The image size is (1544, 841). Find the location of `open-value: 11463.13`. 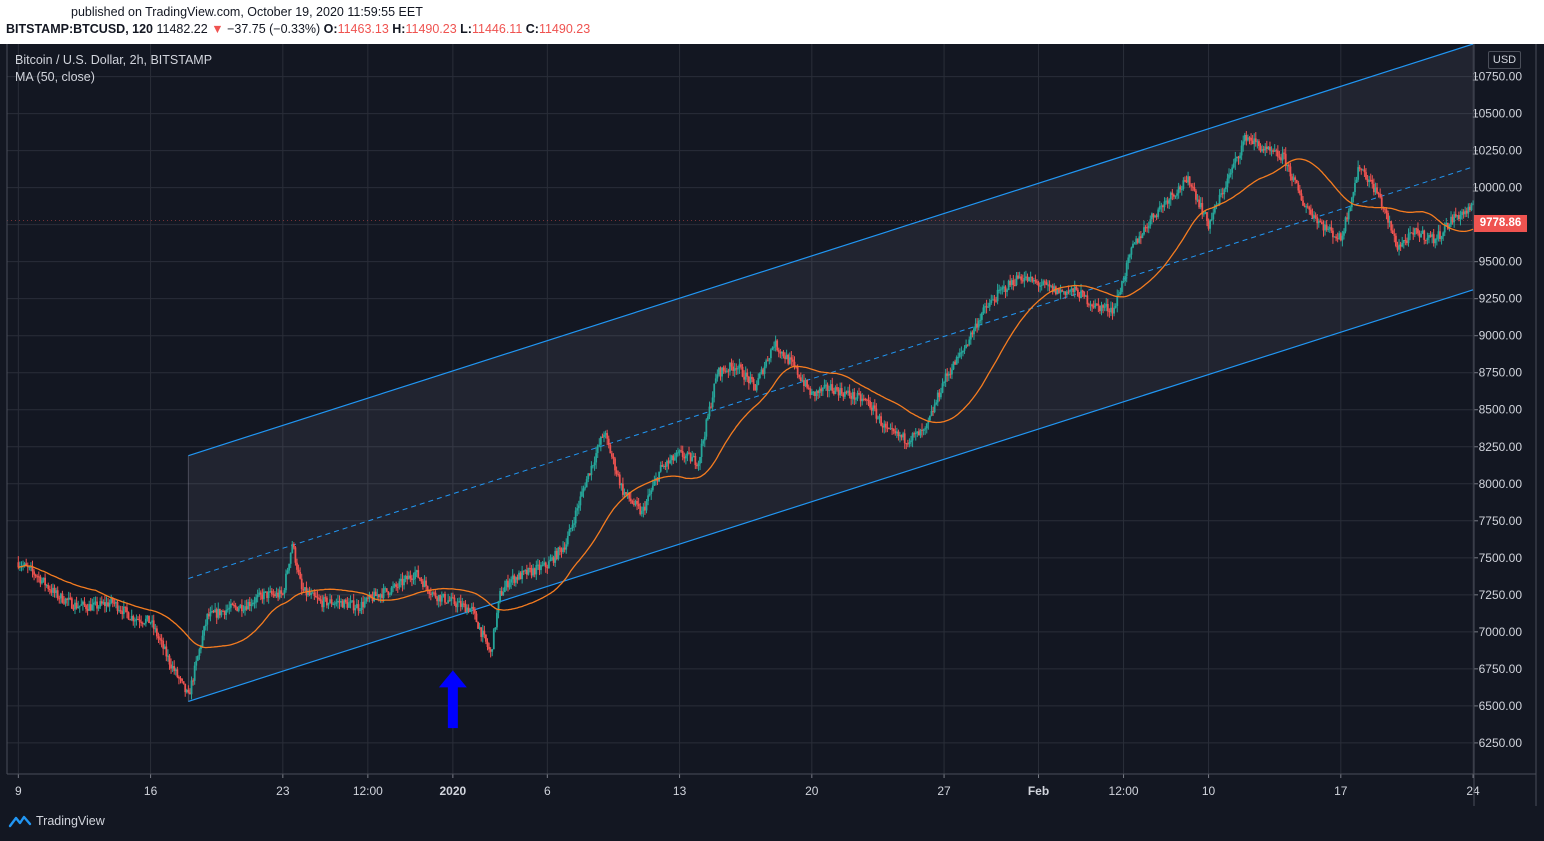

open-value: 11463.13 is located at coordinates (363, 29).